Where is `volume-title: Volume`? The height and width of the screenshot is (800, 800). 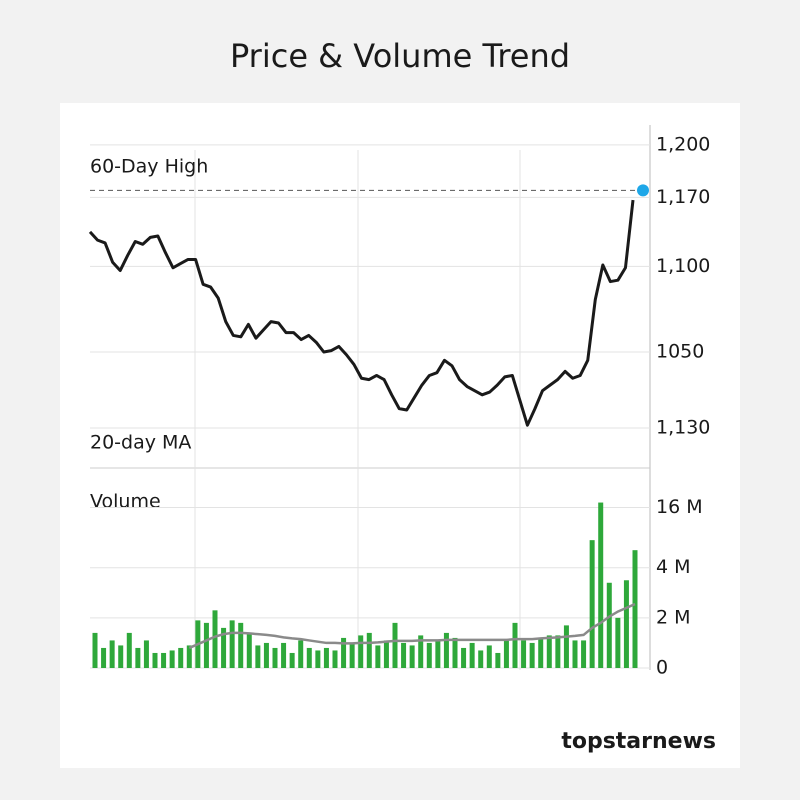
volume-title: Volume is located at coordinates (125, 502).